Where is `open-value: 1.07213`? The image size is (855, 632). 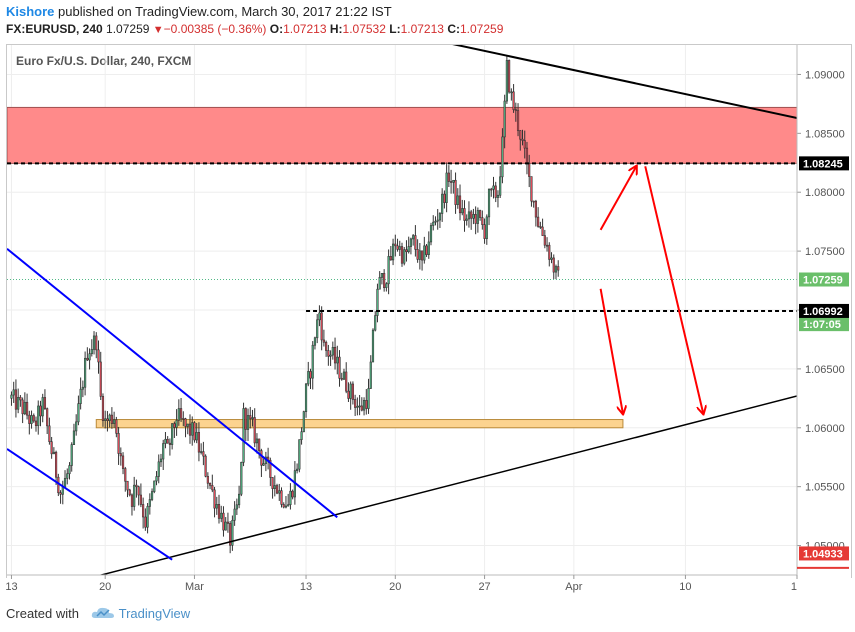
open-value: 1.07213 is located at coordinates (305, 29).